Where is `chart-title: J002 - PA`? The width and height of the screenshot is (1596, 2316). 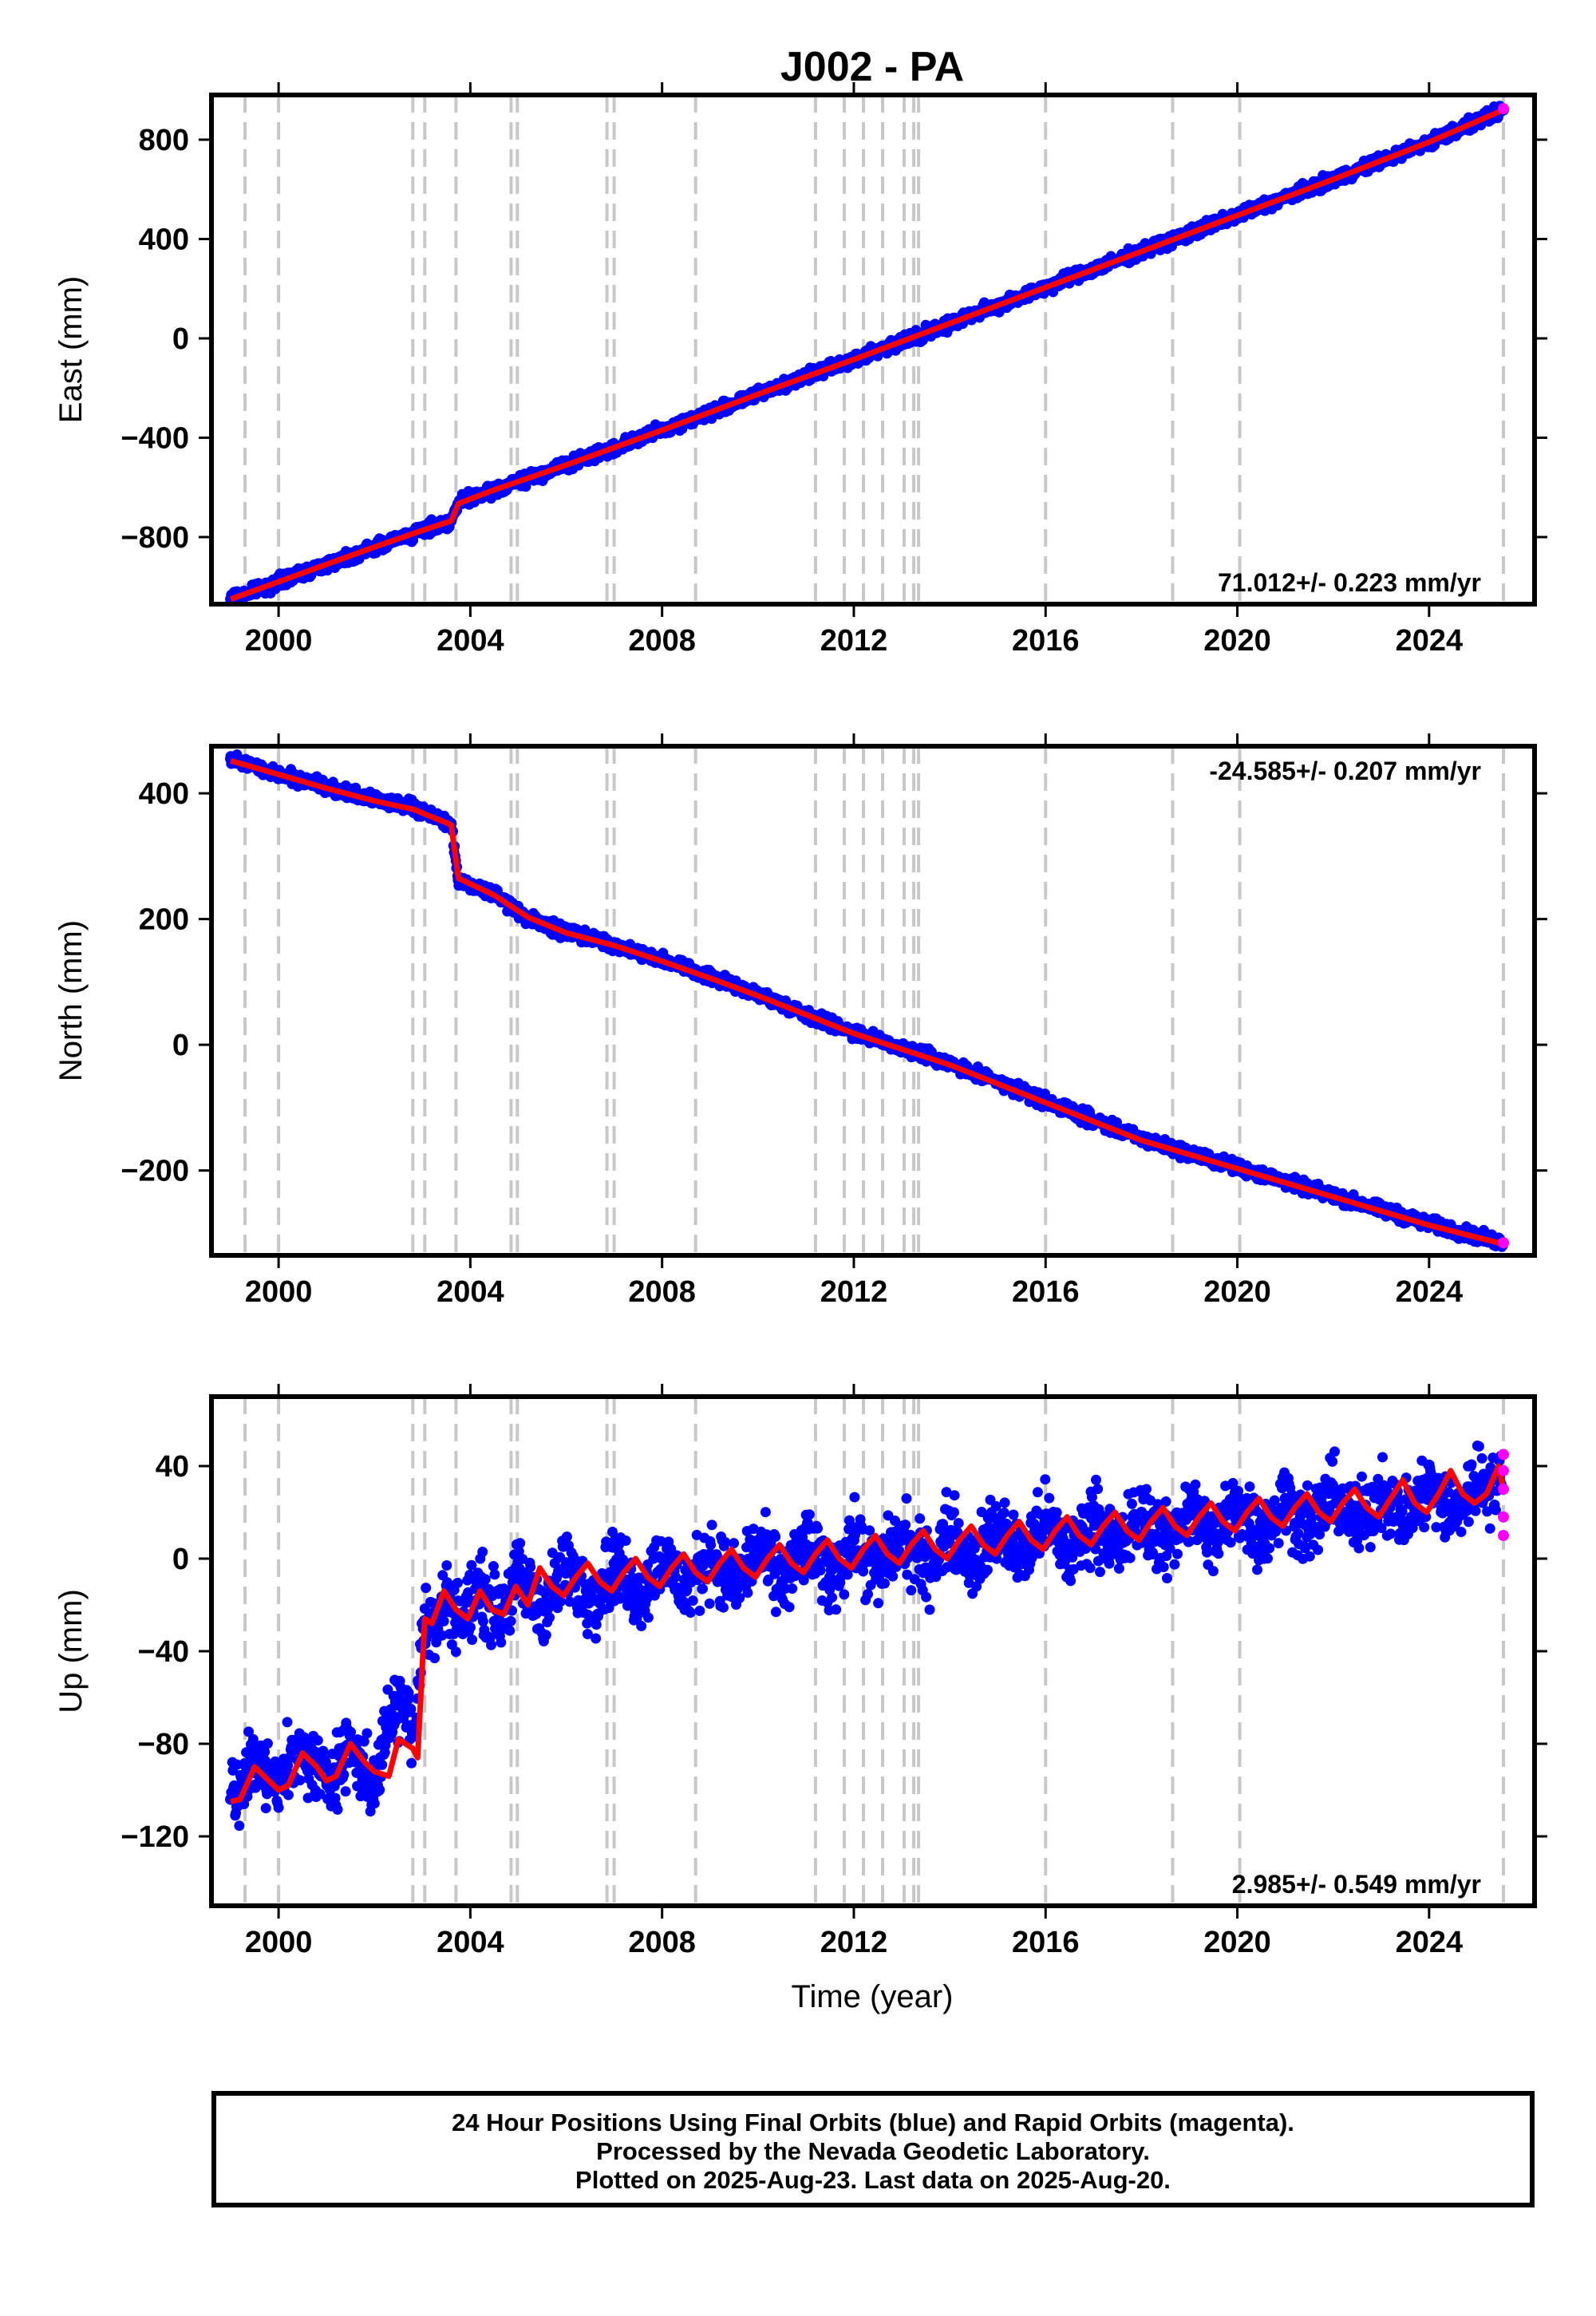 chart-title: J002 - PA is located at coordinates (872, 67).